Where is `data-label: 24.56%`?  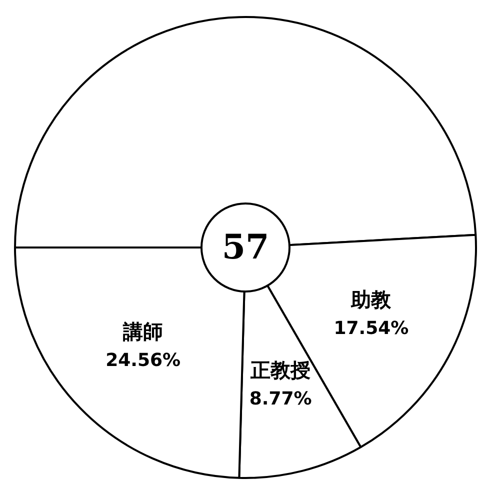
data-label: 24.56% is located at coordinates (143, 360).